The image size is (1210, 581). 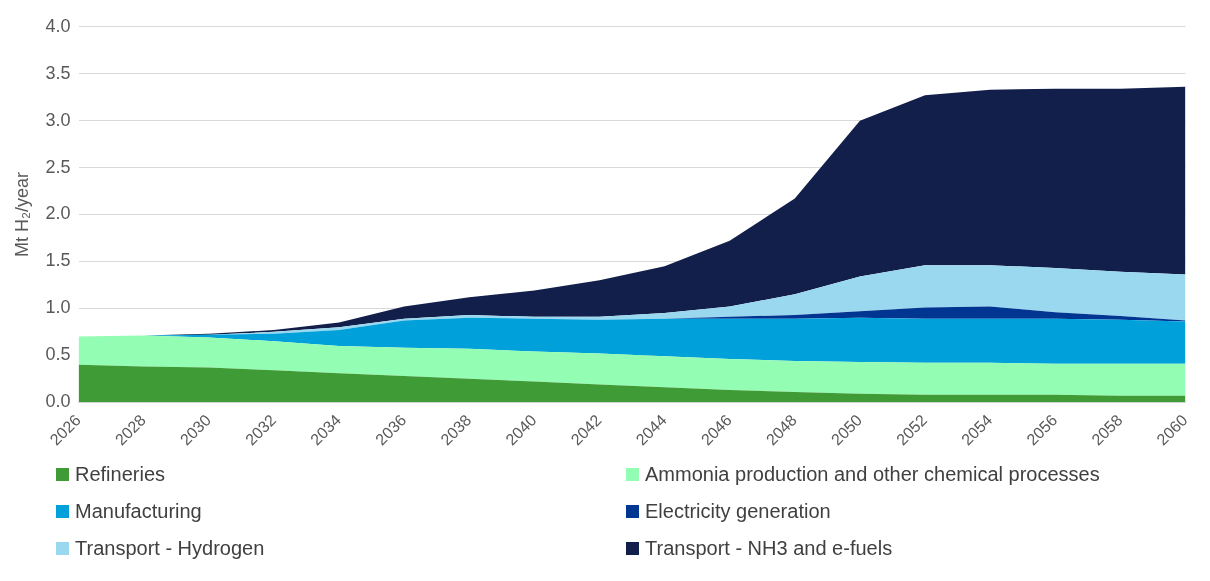 I want to click on y-tick-label: 4.0, so click(x=58, y=25).